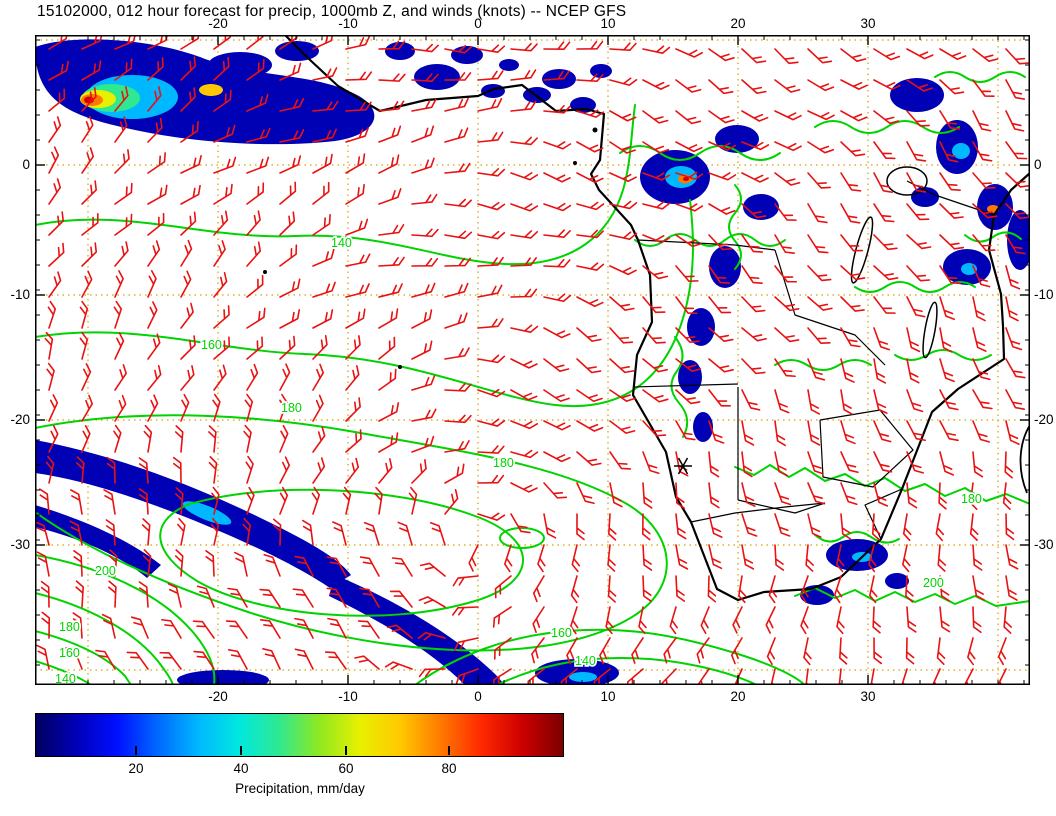 This screenshot has width=1056, height=816. I want to click on x-tick-label-bottom: -20, so click(218, 696).